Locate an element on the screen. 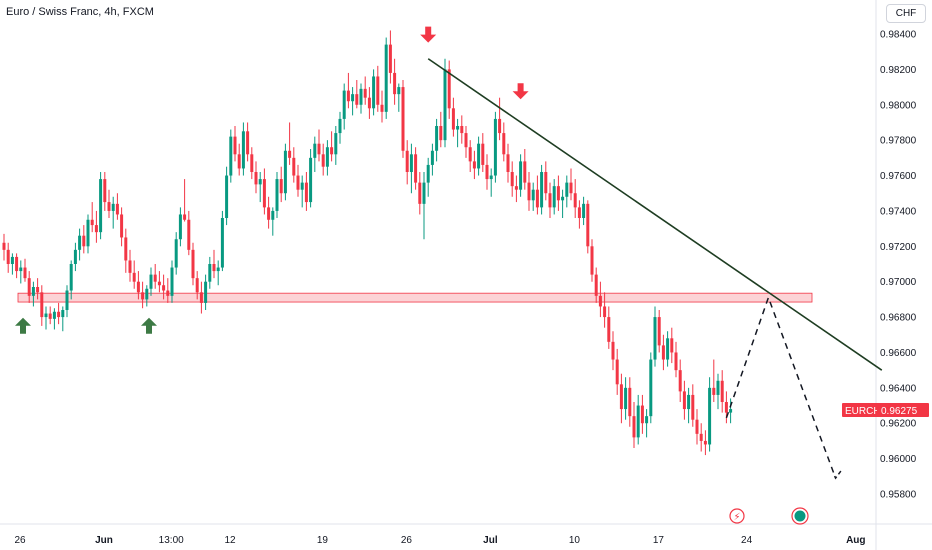  time-axis: 26 Jun 13:00 12 19 26 Jul 10 17 24 Aug is located at coordinates (439, 540).